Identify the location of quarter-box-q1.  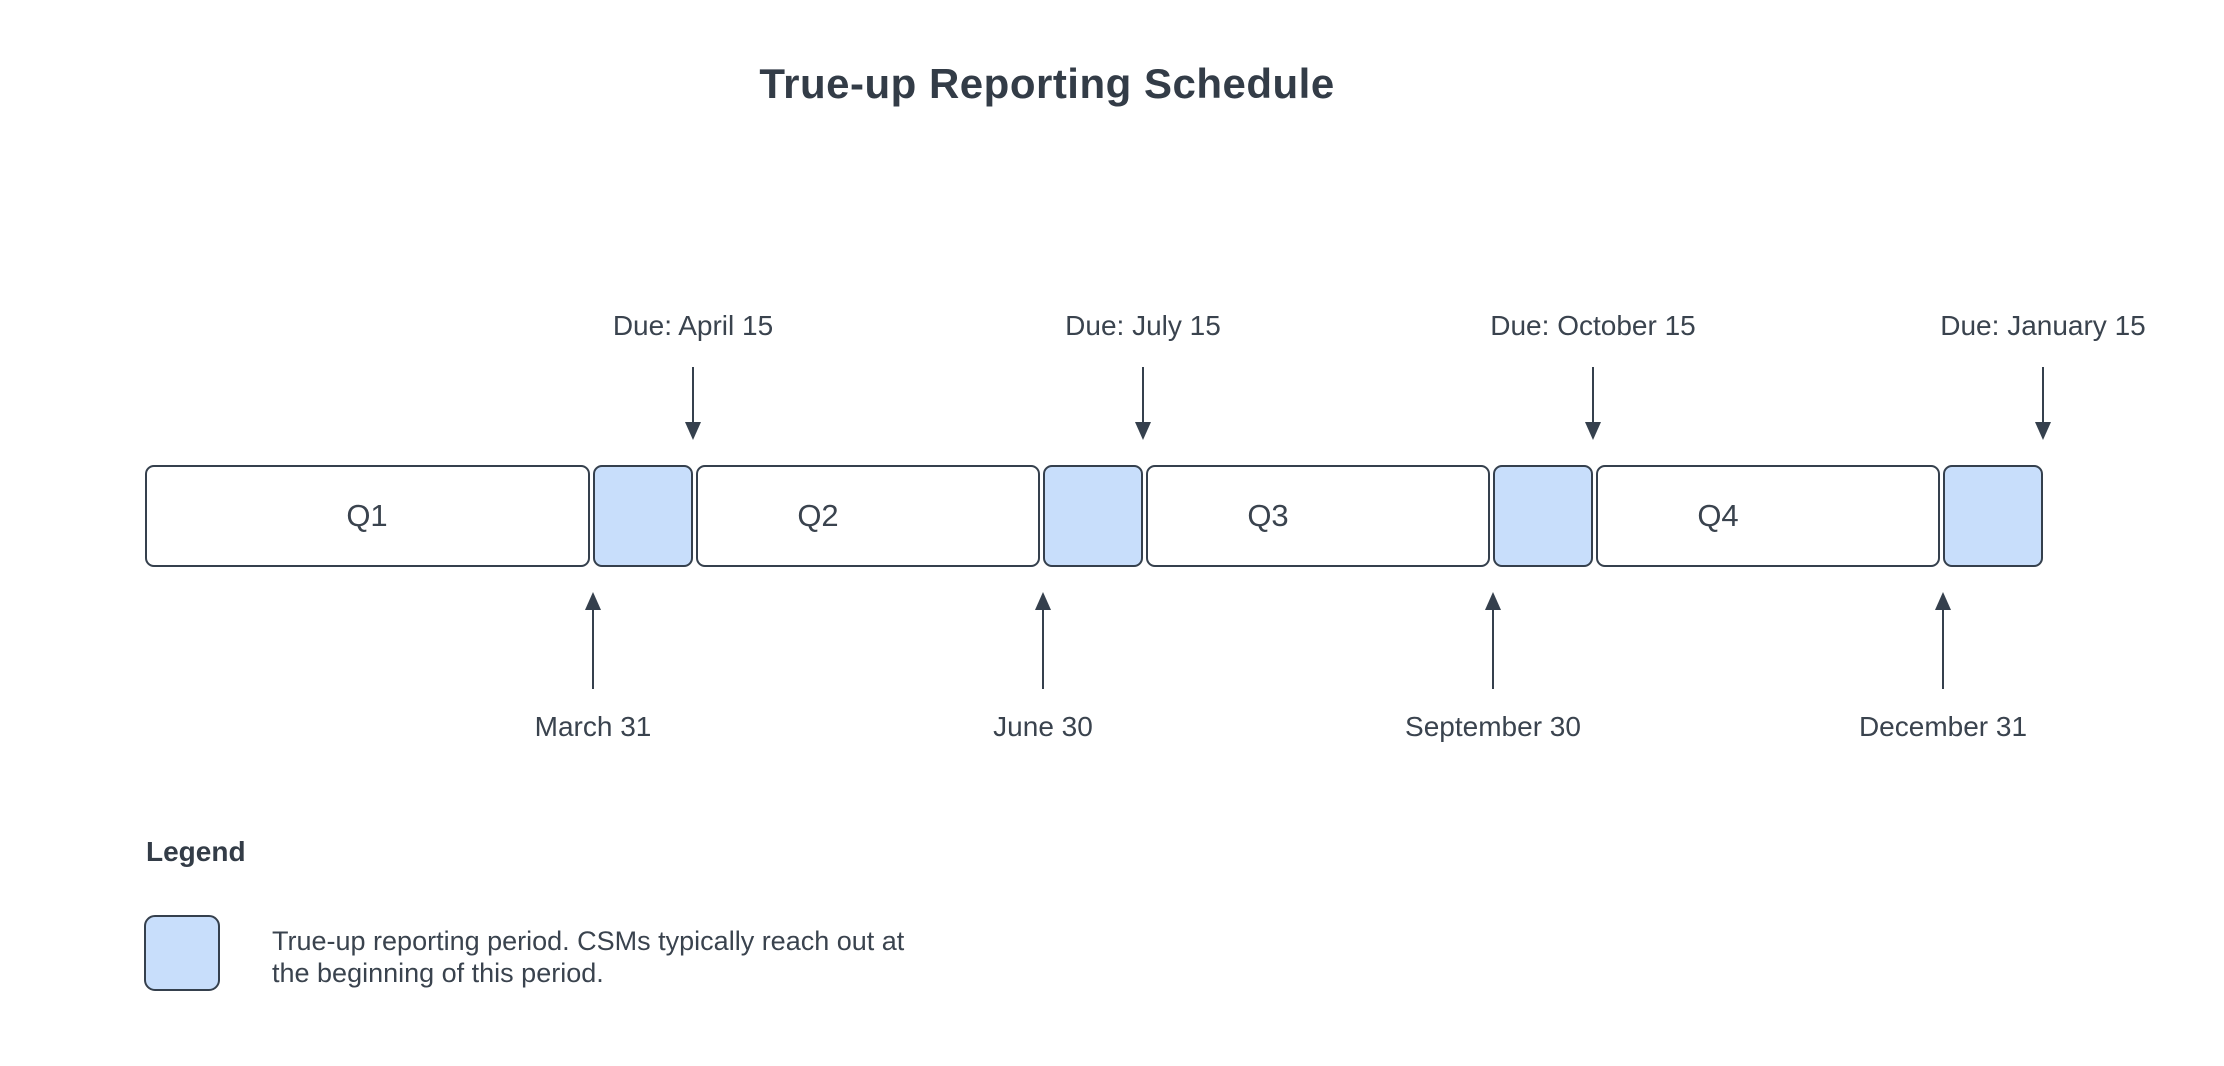
(367, 516).